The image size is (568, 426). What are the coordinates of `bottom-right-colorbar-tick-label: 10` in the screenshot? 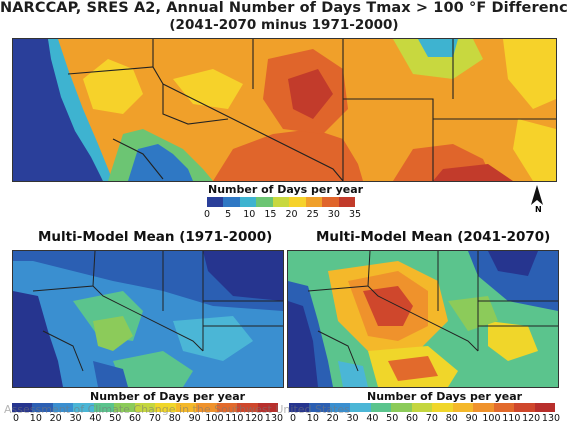 It's located at (312, 418).